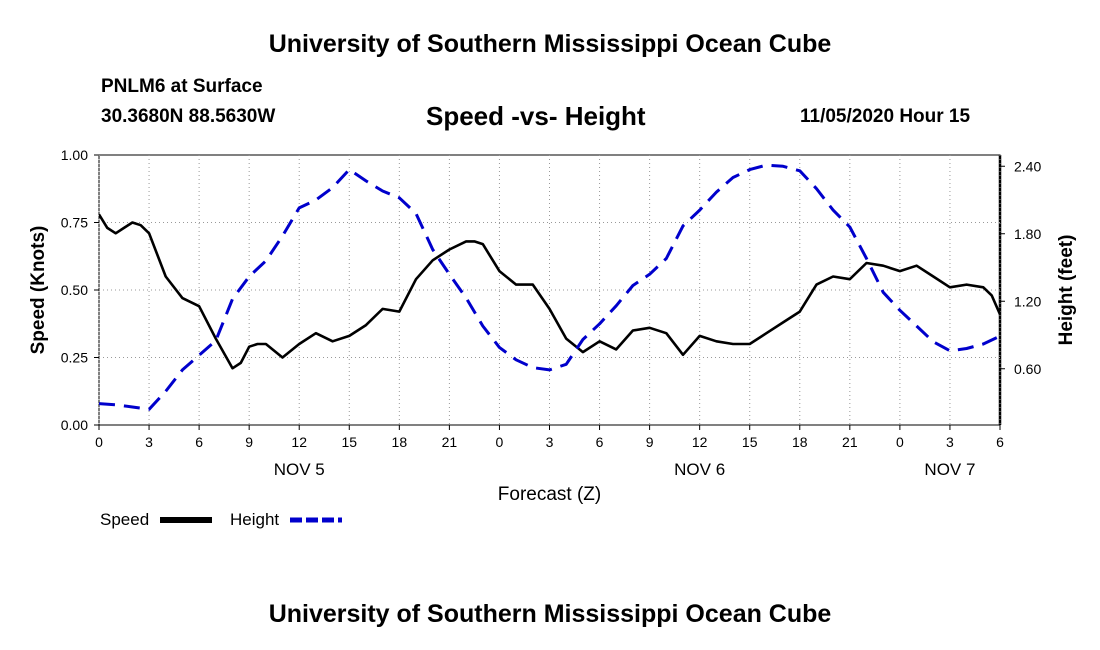 This screenshot has width=1100, height=650. What do you see at coordinates (74, 155) in the screenshot?
I see `y-left-tick-label: 1.00` at bounding box center [74, 155].